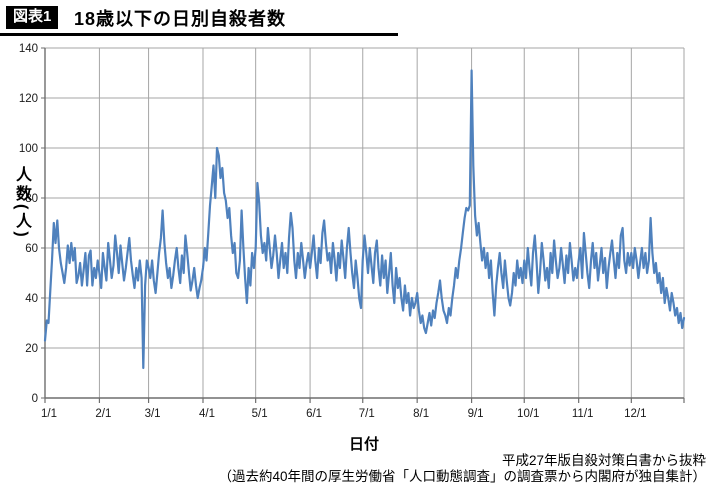  What do you see at coordinates (199, 34) in the screenshot?
I see `header-underline` at bounding box center [199, 34].